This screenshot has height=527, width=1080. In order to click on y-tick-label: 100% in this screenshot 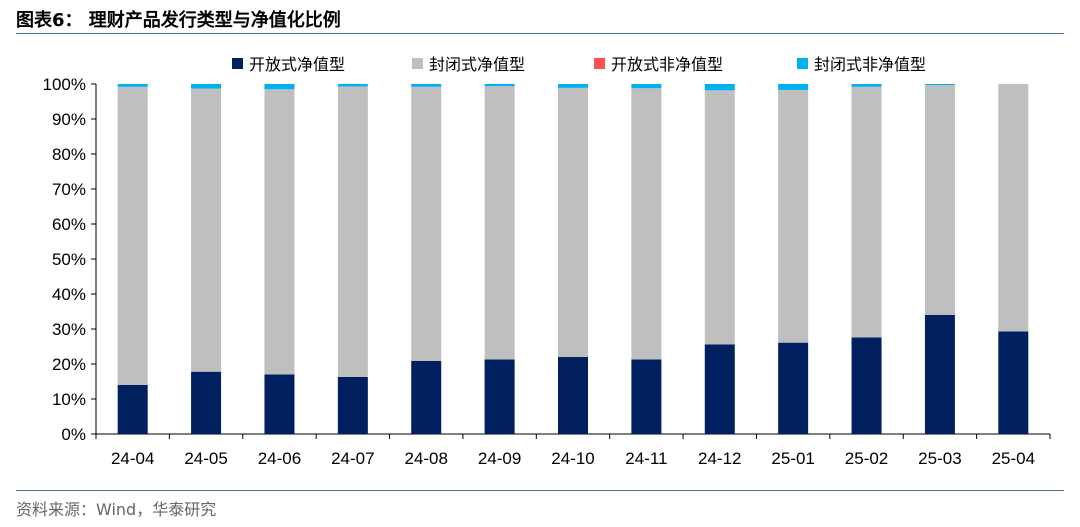, I will do `click(64, 84)`.